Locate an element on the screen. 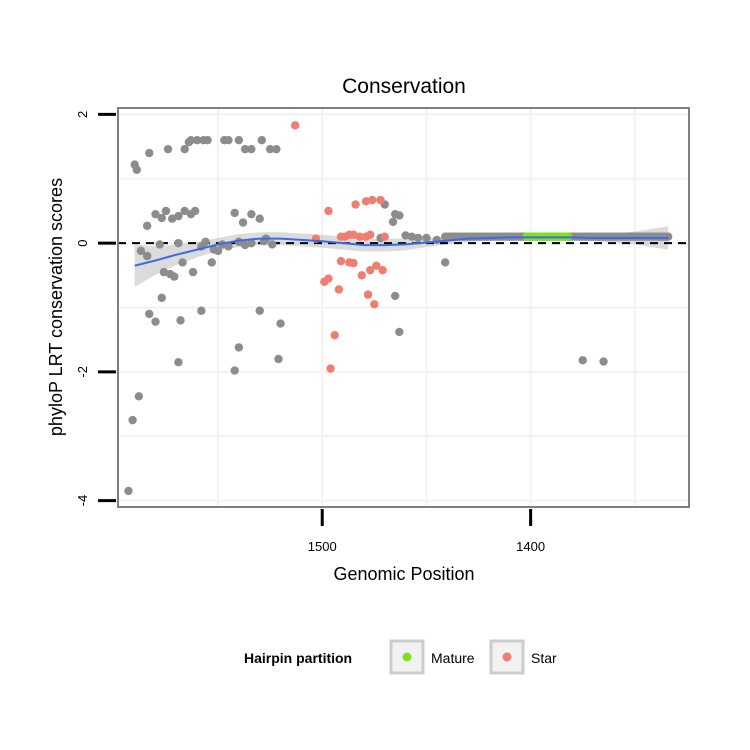  loess-smooth-line is located at coordinates (401, 251).